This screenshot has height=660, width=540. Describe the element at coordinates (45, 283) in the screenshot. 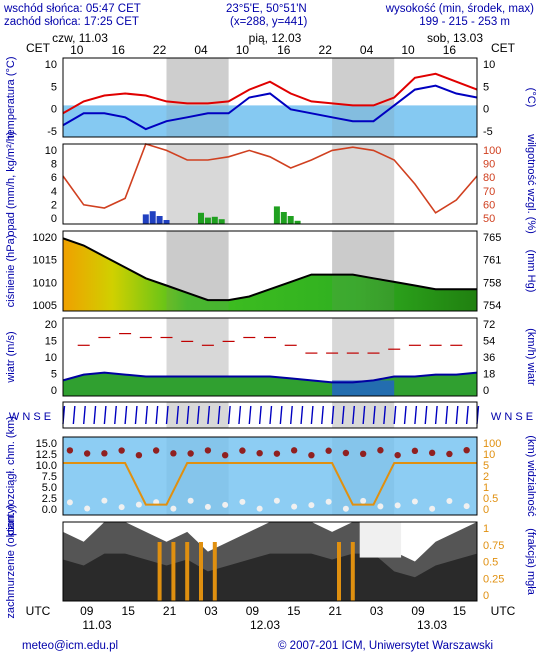

I see `pressure-tick: 1010` at that location.